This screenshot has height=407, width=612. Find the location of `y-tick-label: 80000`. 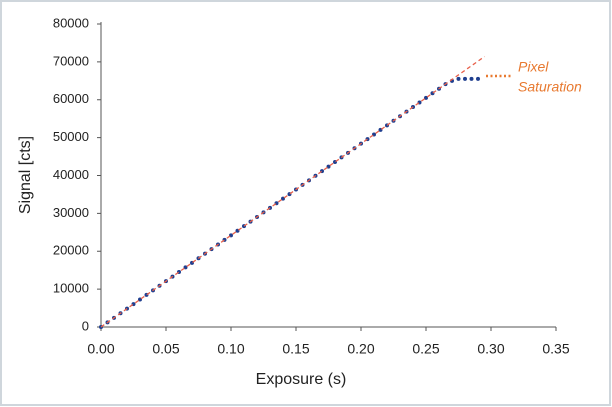

y-tick-label: 80000 is located at coordinates (71, 22).